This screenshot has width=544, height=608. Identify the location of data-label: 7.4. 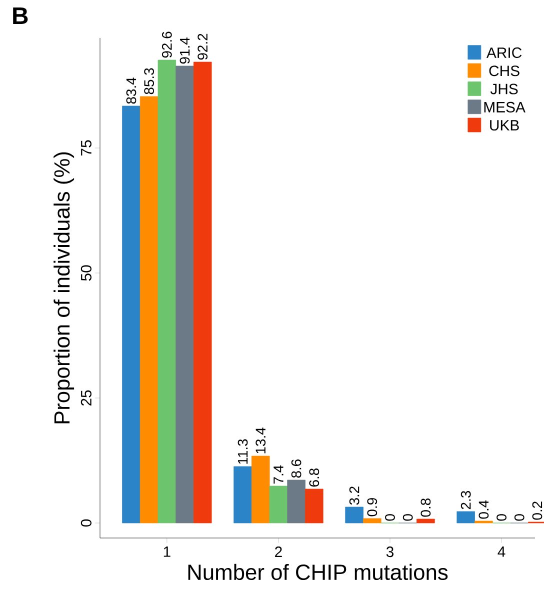
(279, 474).